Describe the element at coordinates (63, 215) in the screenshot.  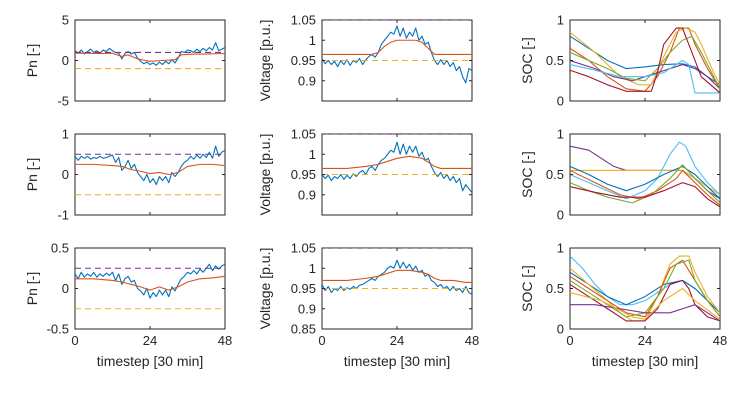
I see `y-tick-label: -1` at that location.